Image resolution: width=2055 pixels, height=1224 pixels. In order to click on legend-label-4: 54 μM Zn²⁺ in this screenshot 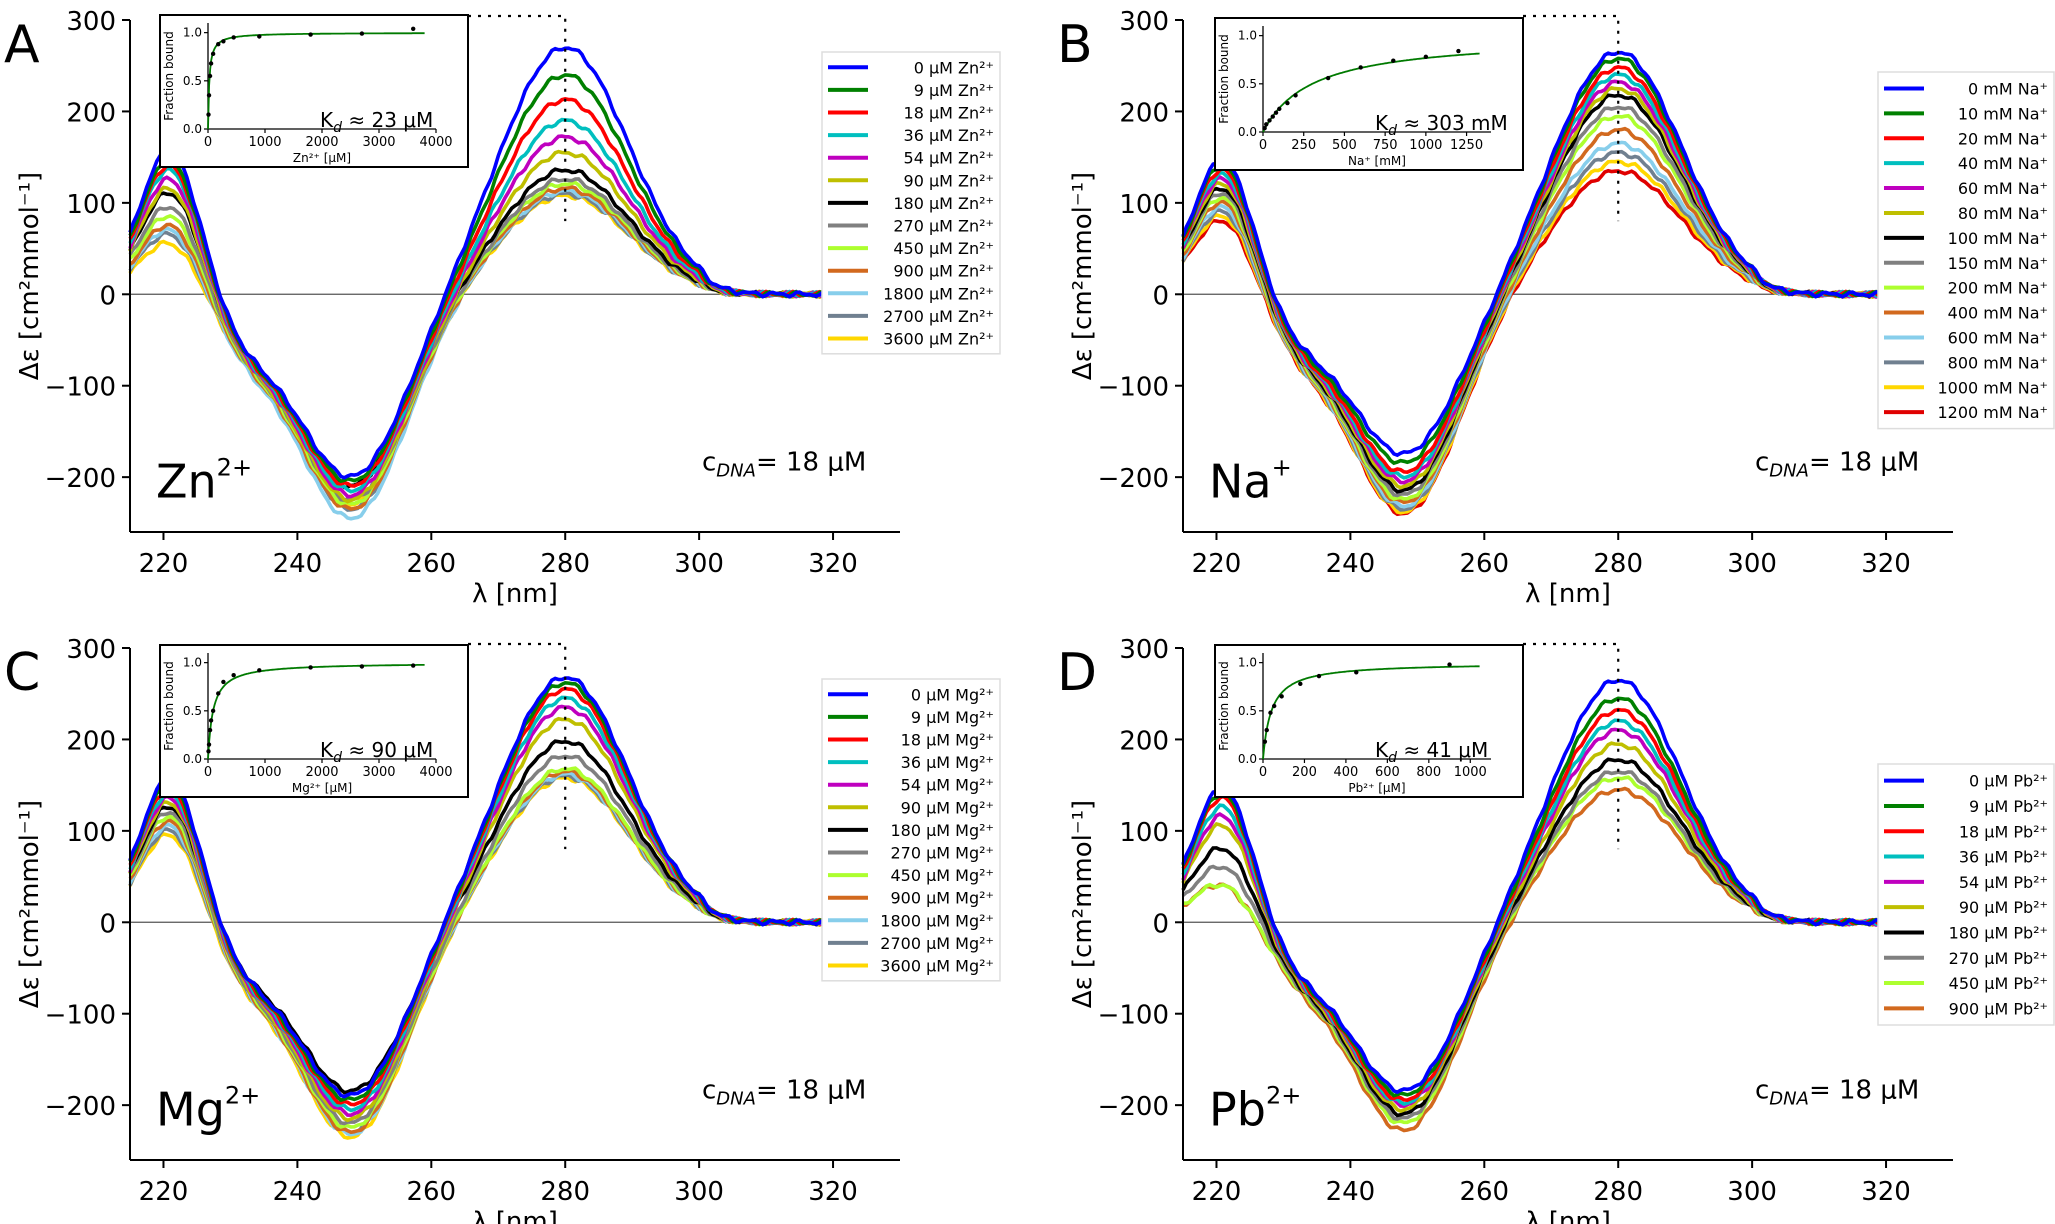, I will do `click(949, 158)`.